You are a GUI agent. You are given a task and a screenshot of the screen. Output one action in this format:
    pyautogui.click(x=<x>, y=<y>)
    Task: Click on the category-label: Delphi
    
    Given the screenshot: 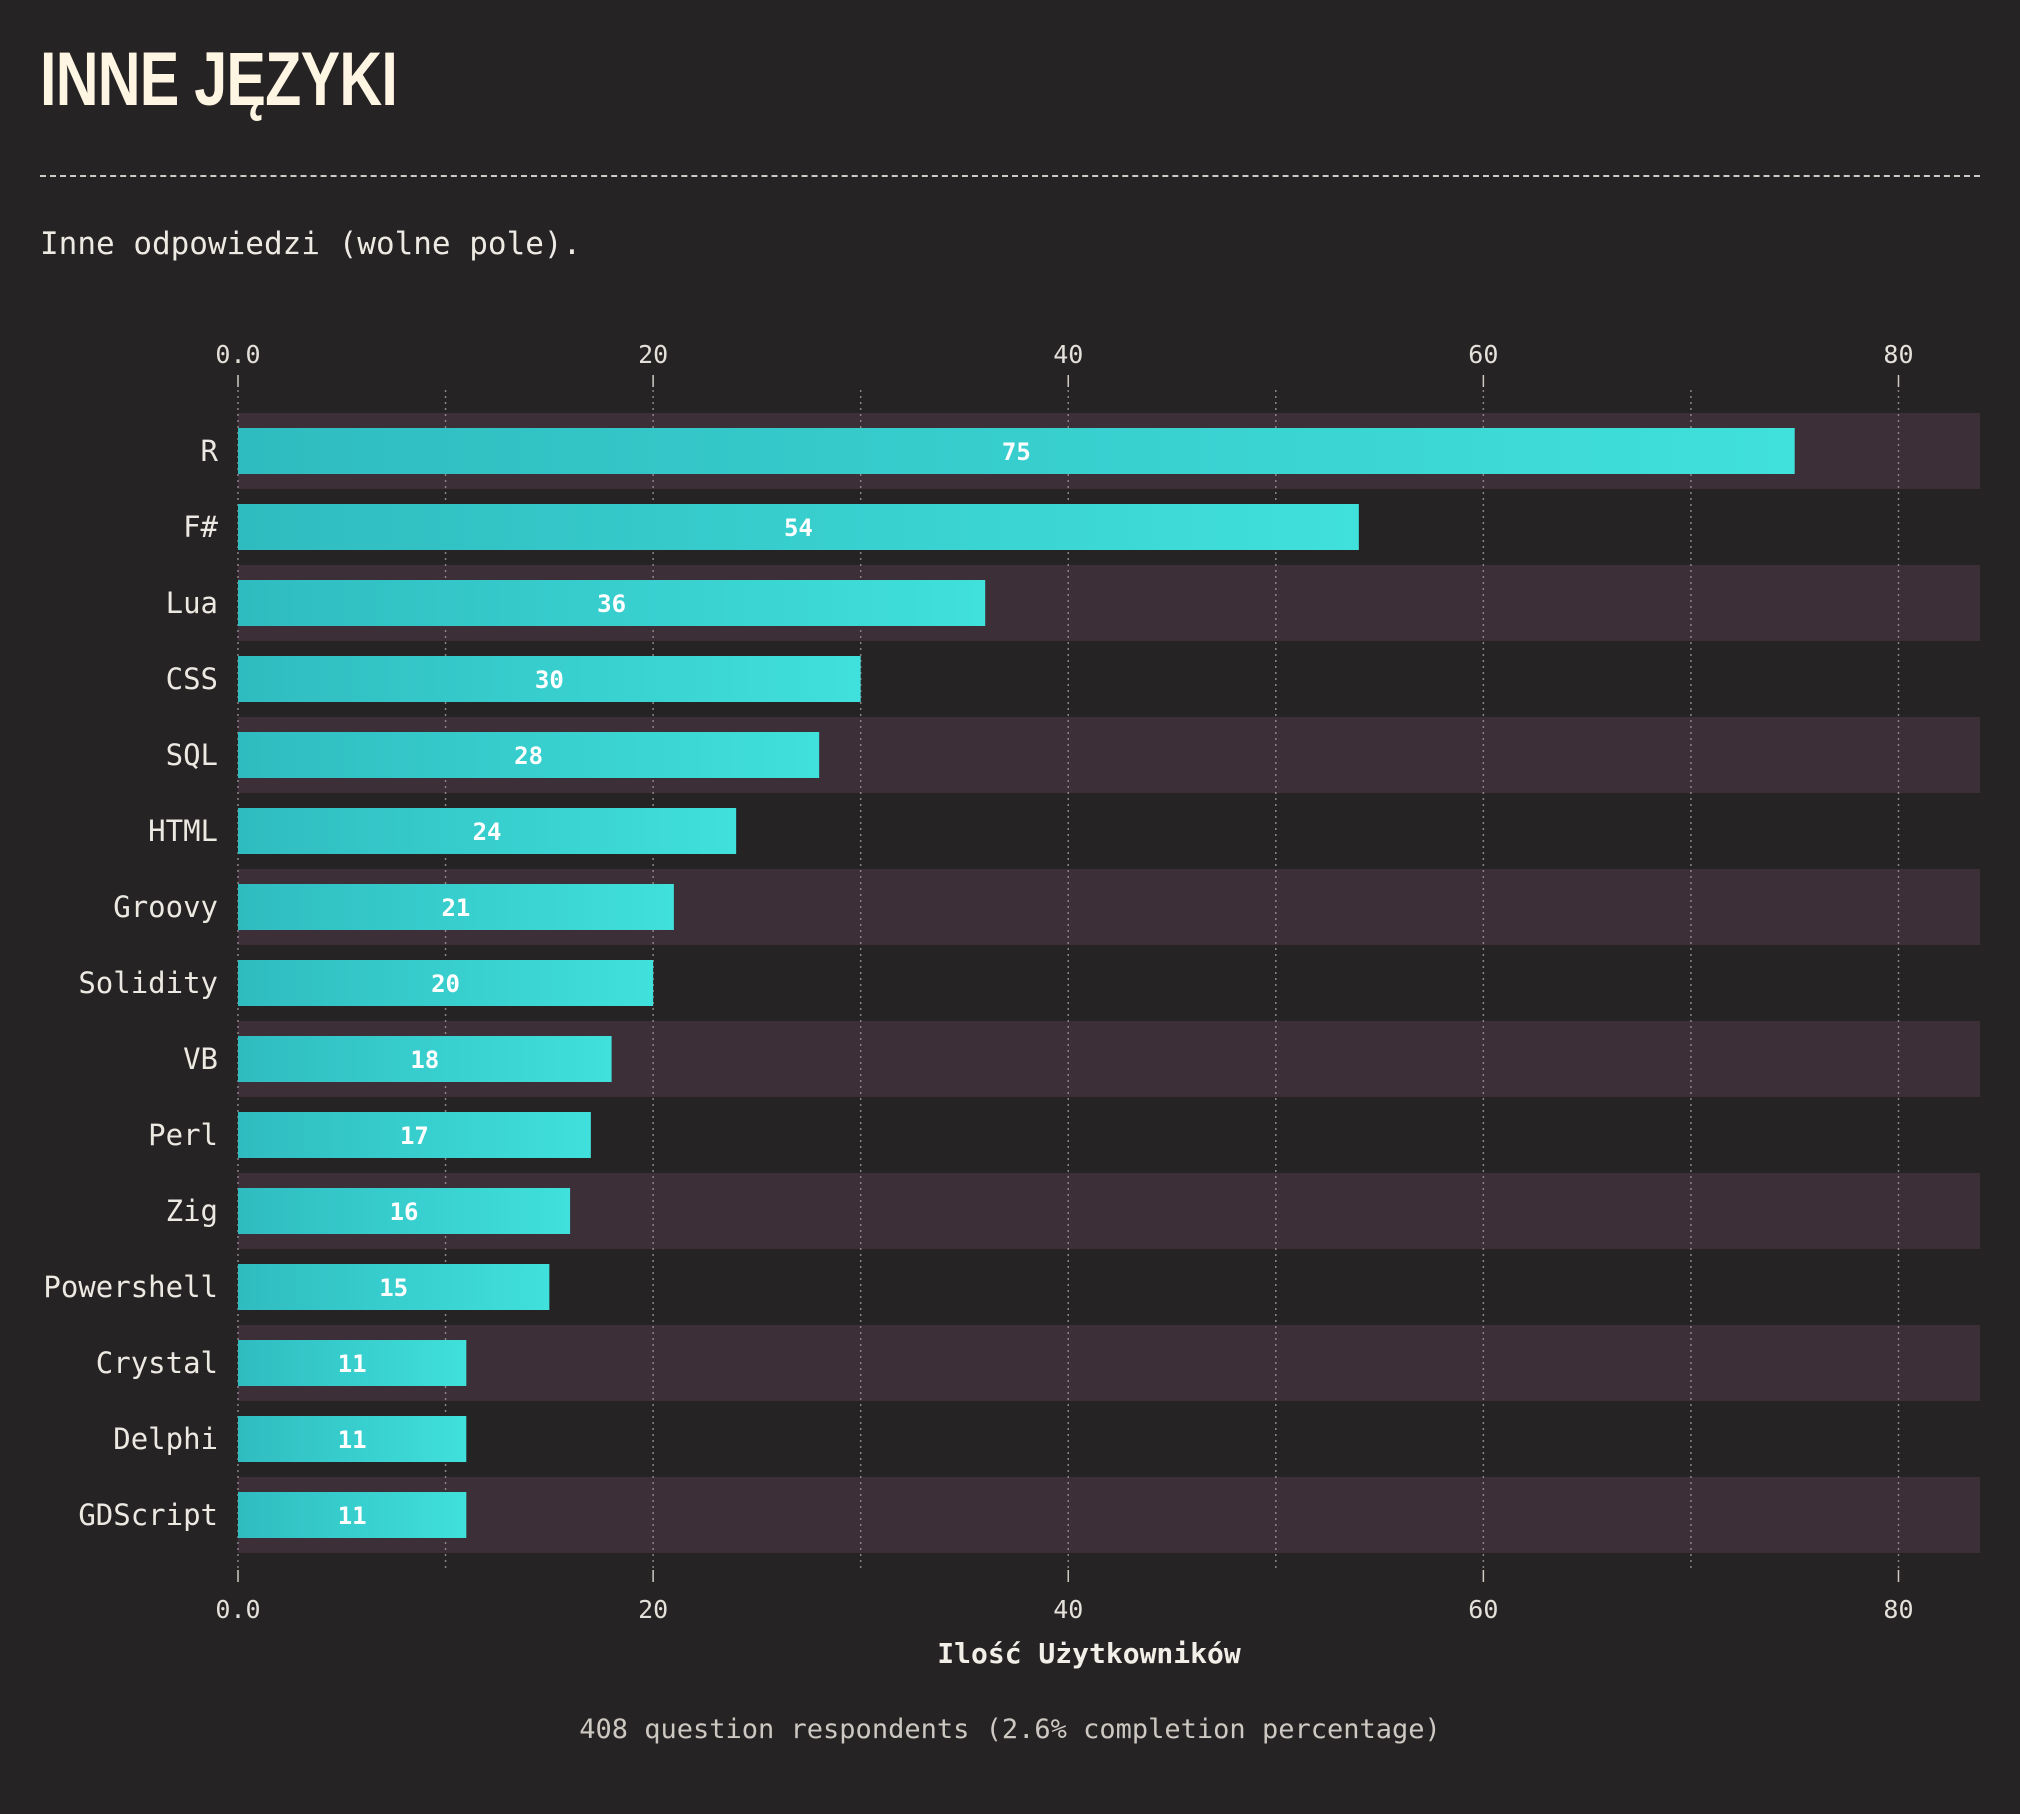 What is the action you would take?
    pyautogui.click(x=165, y=1439)
    